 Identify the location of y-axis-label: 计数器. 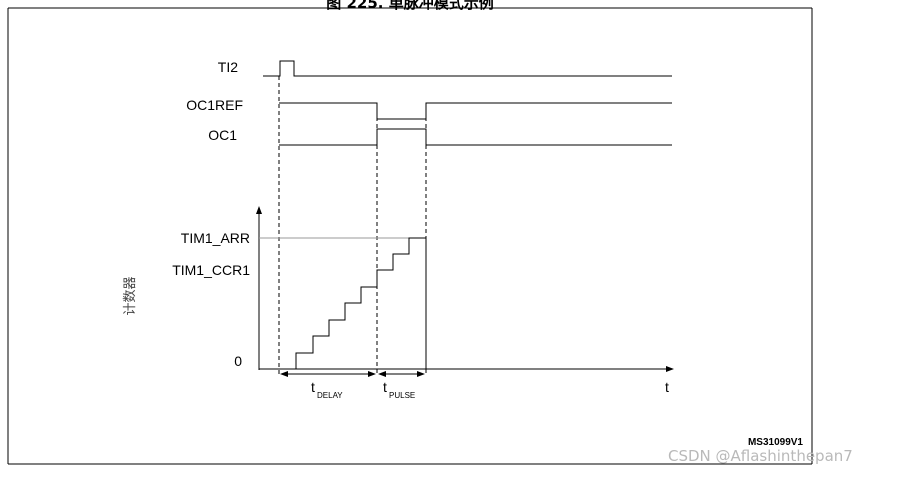
(130, 295).